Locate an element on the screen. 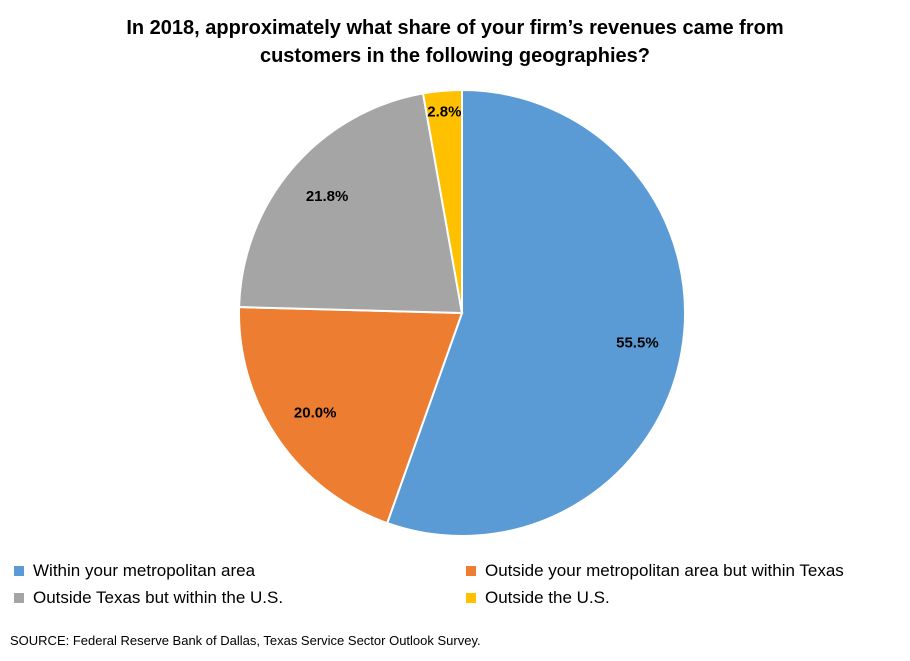  legend-item-outside-texas-within-us: Outside Texas but within the U.S. is located at coordinates (148, 598).